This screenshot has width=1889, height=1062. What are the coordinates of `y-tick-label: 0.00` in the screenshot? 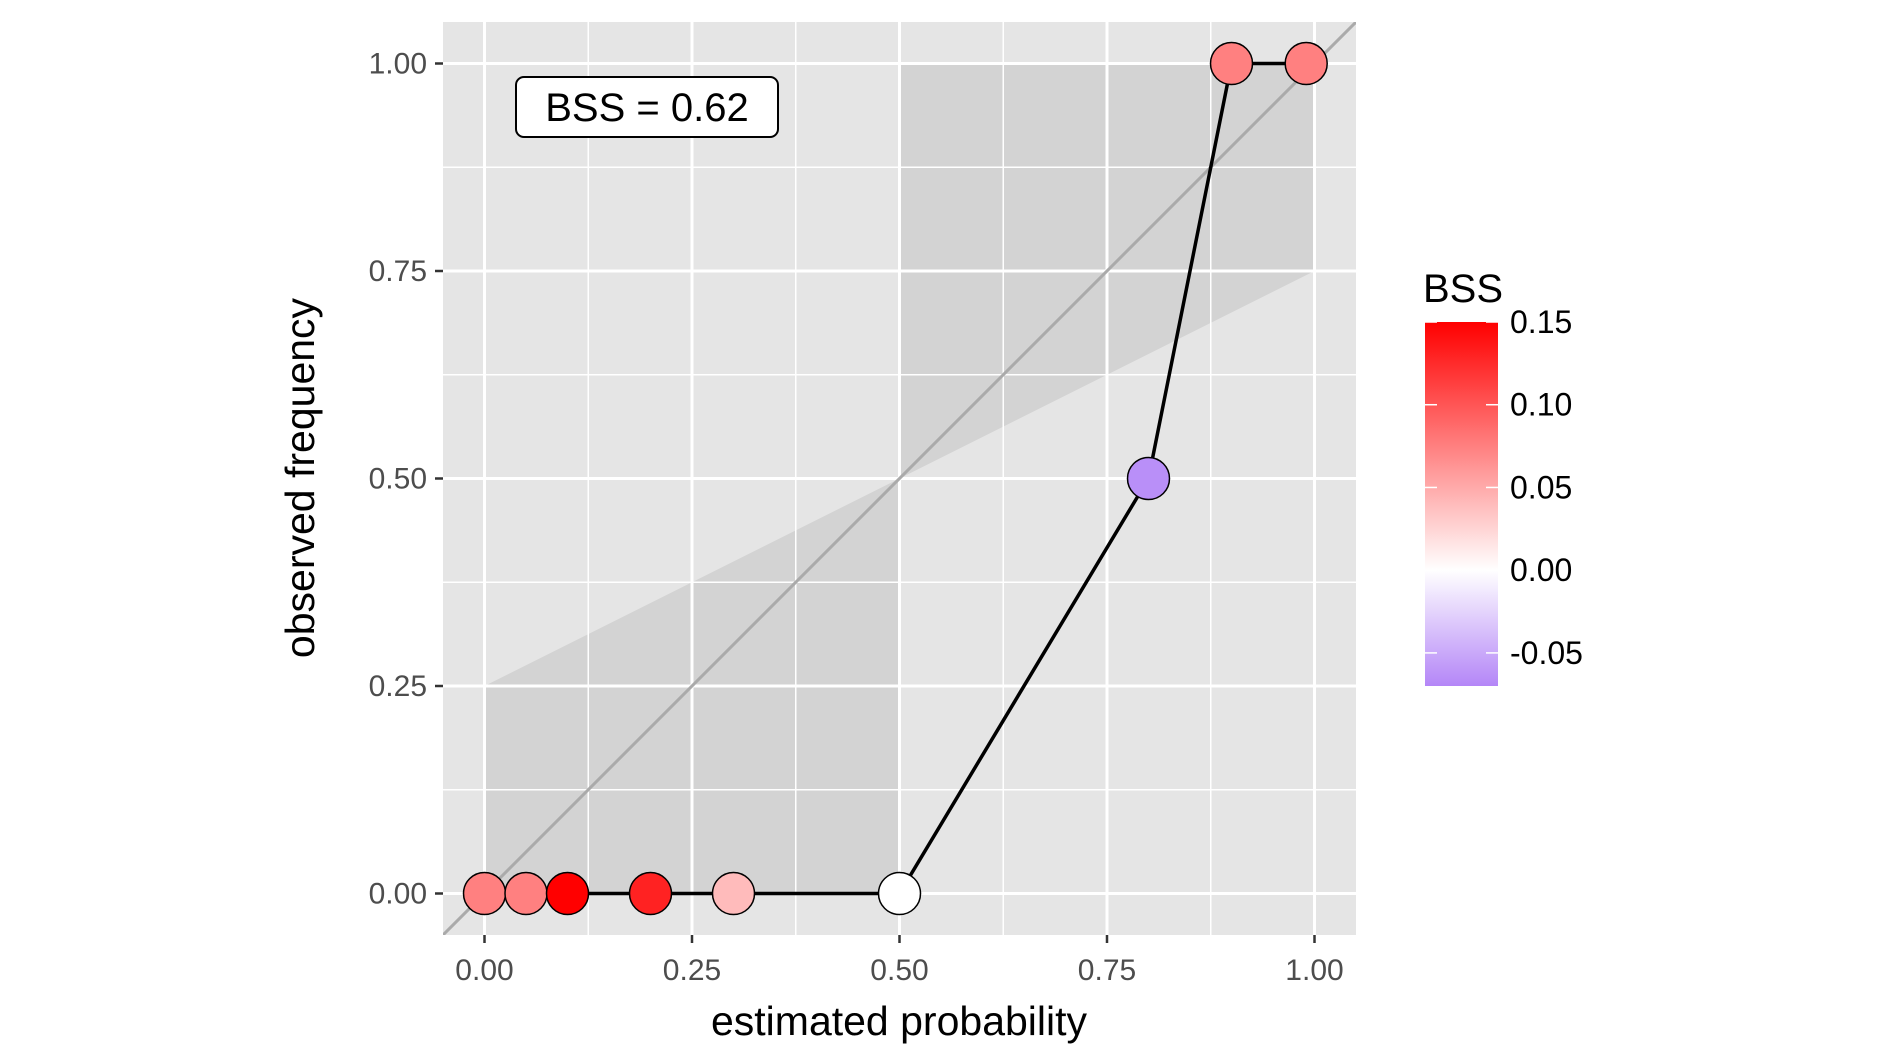 It's located at (398, 894).